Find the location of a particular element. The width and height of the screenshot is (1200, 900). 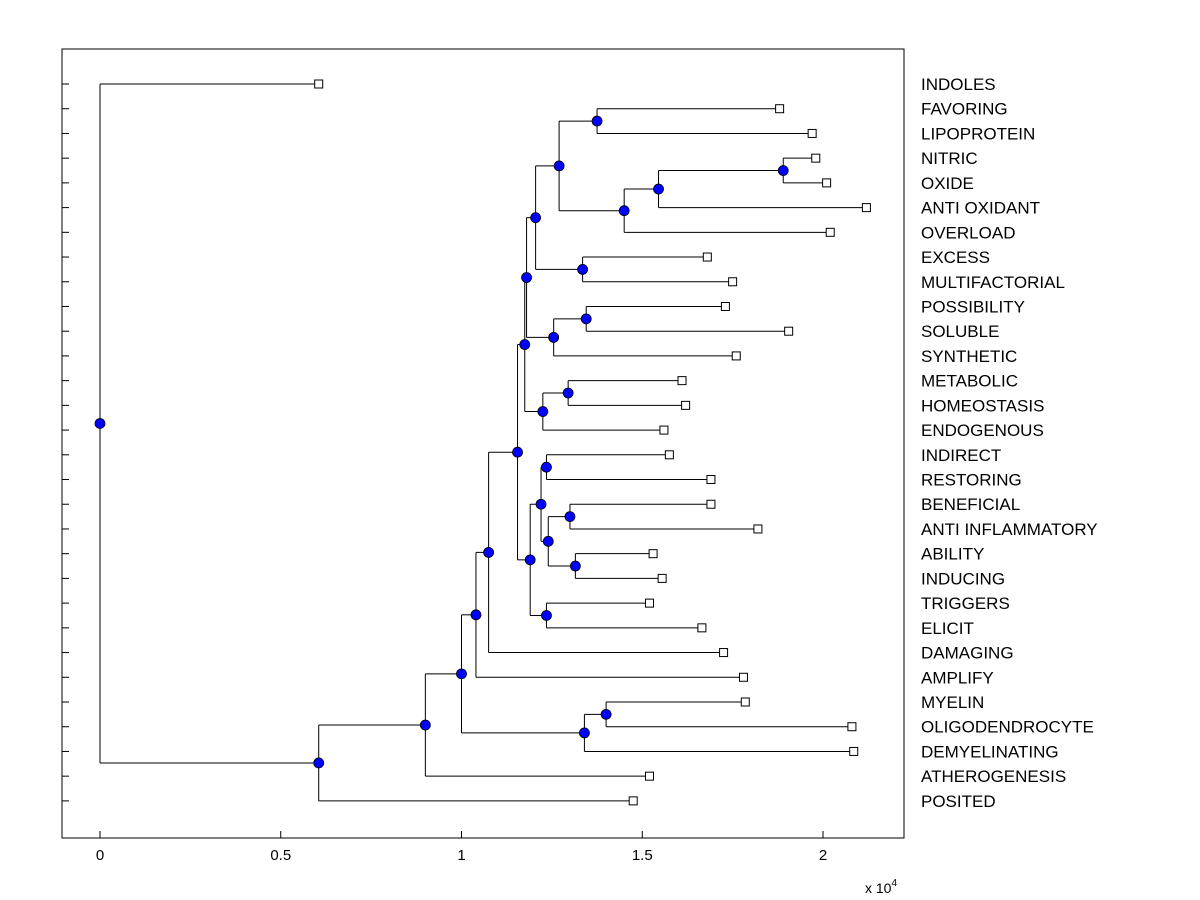

merge-node-t is located at coordinates (530, 560).